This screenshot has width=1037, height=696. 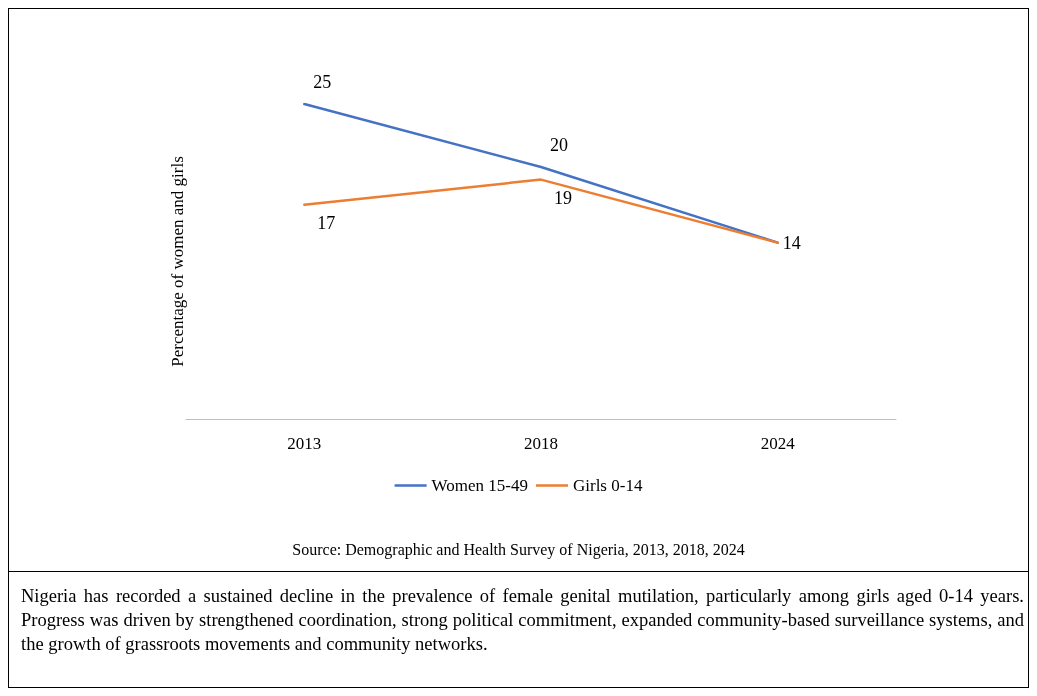 I want to click on data-label: 17, so click(x=326, y=222).